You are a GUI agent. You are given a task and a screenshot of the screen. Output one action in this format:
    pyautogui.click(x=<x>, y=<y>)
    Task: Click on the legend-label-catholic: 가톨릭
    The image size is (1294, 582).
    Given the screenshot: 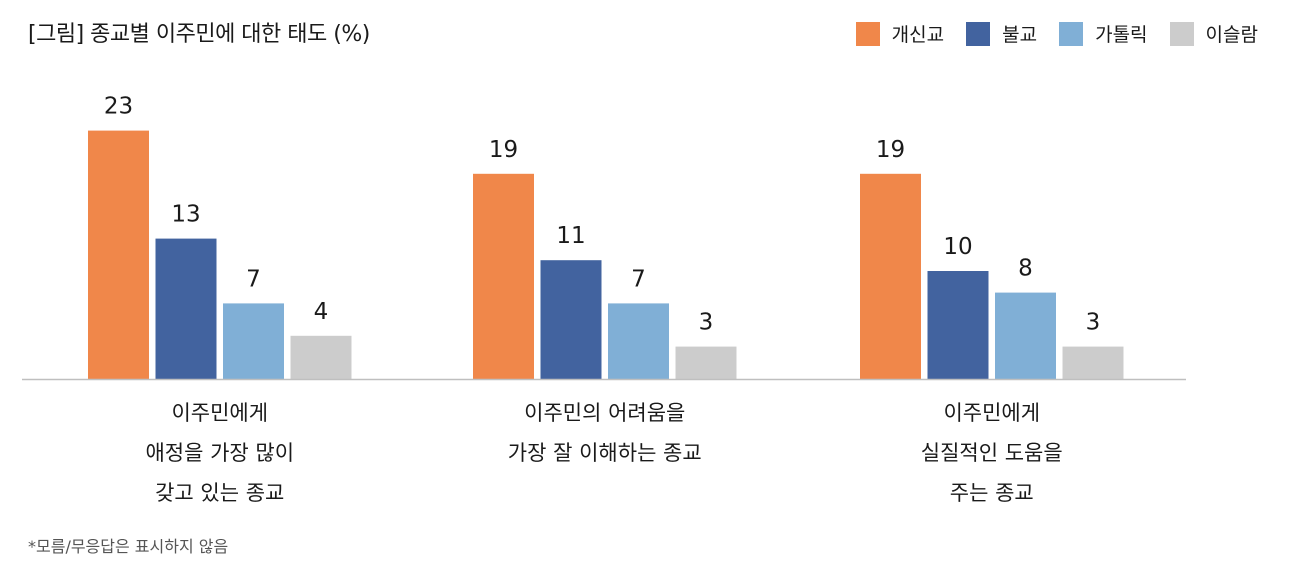 What is the action you would take?
    pyautogui.click(x=1121, y=35)
    